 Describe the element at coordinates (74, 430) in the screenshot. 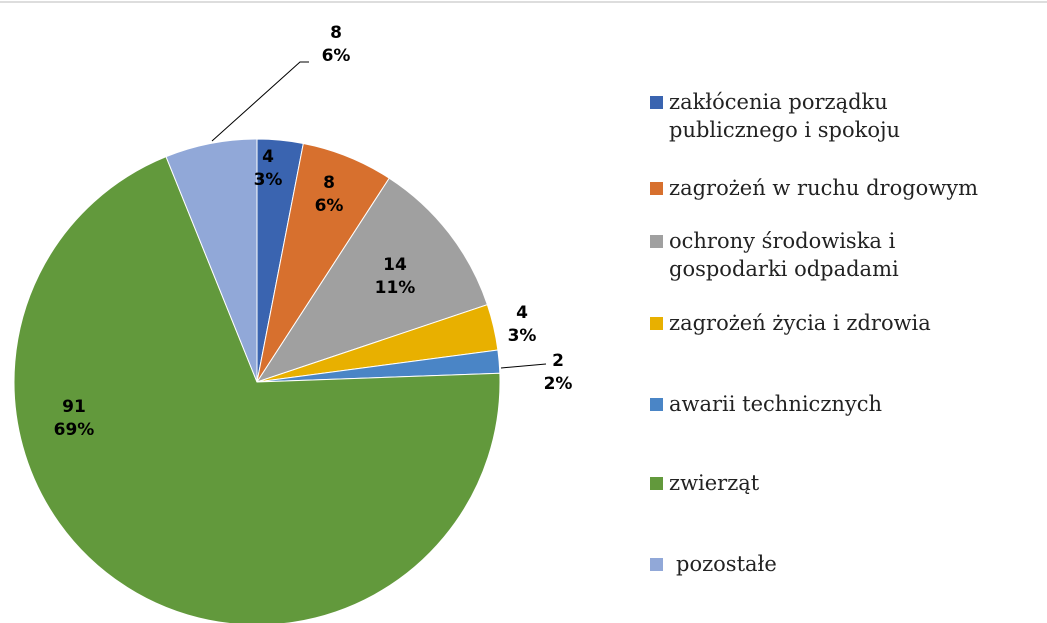

I see `data-label-percent: 69%` at that location.